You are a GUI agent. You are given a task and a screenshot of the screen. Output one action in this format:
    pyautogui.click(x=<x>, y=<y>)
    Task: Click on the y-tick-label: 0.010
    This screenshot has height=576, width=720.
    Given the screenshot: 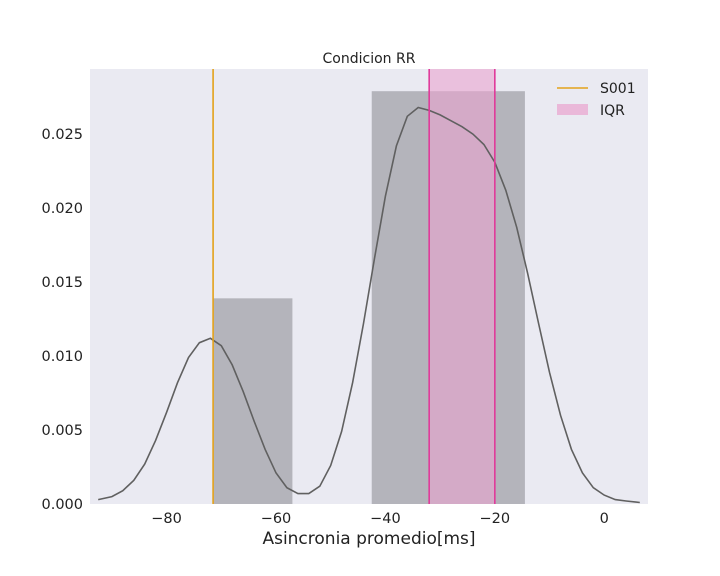 What is the action you would take?
    pyautogui.click(x=62, y=357)
    